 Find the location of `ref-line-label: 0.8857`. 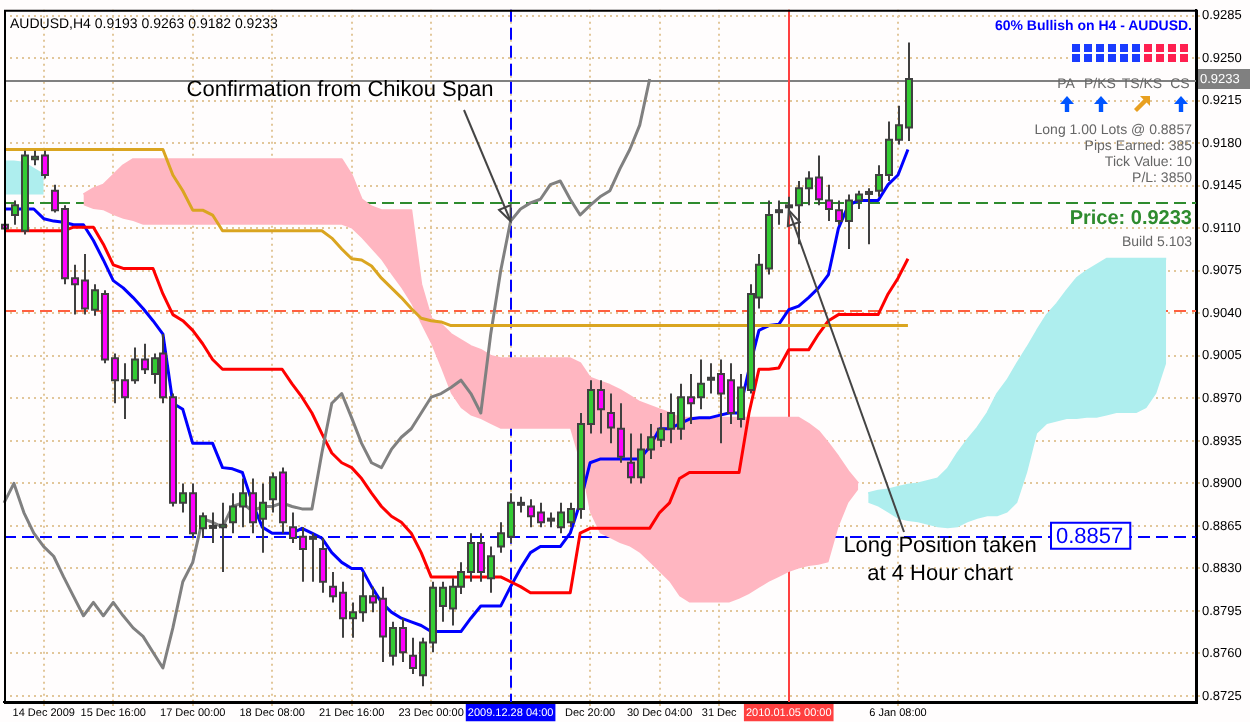

ref-line-label: 0.8857 is located at coordinates (1090, 536).